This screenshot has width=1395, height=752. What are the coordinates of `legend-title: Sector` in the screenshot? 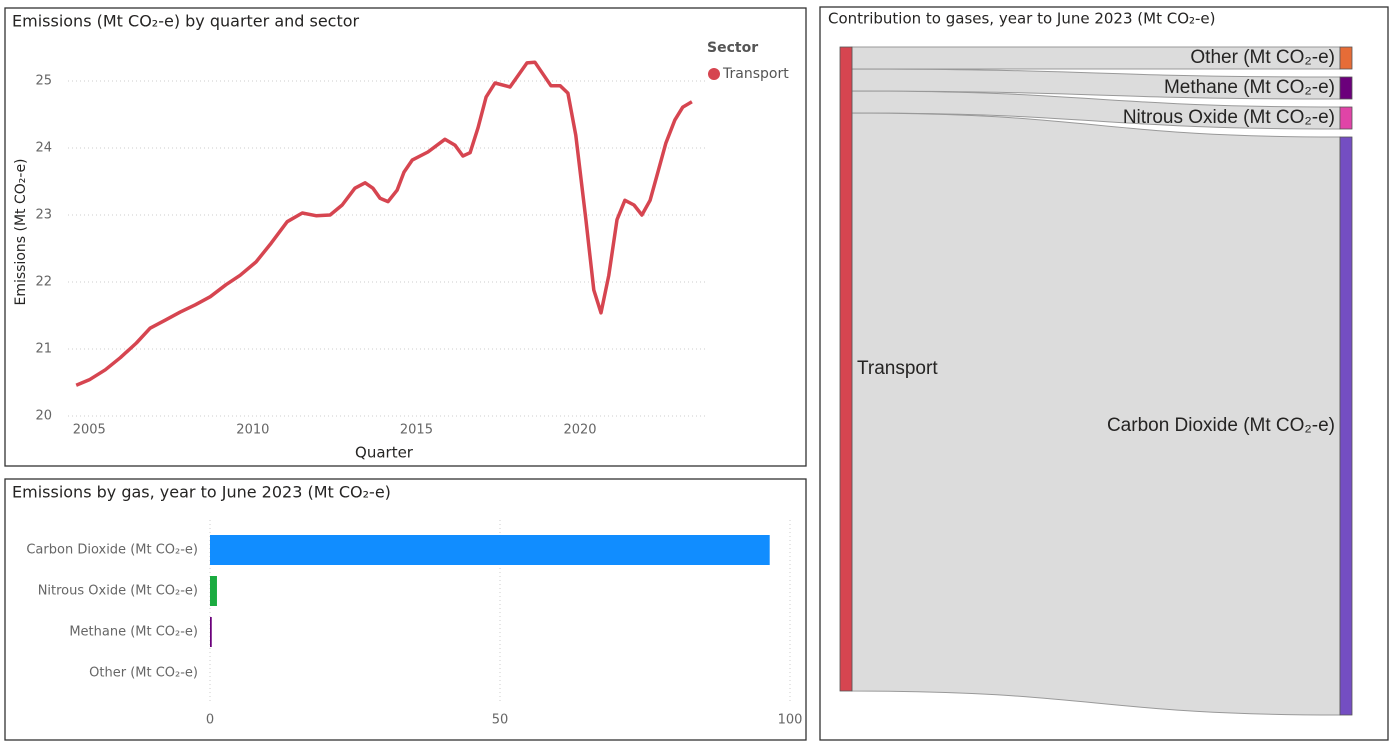 It's located at (732, 48).